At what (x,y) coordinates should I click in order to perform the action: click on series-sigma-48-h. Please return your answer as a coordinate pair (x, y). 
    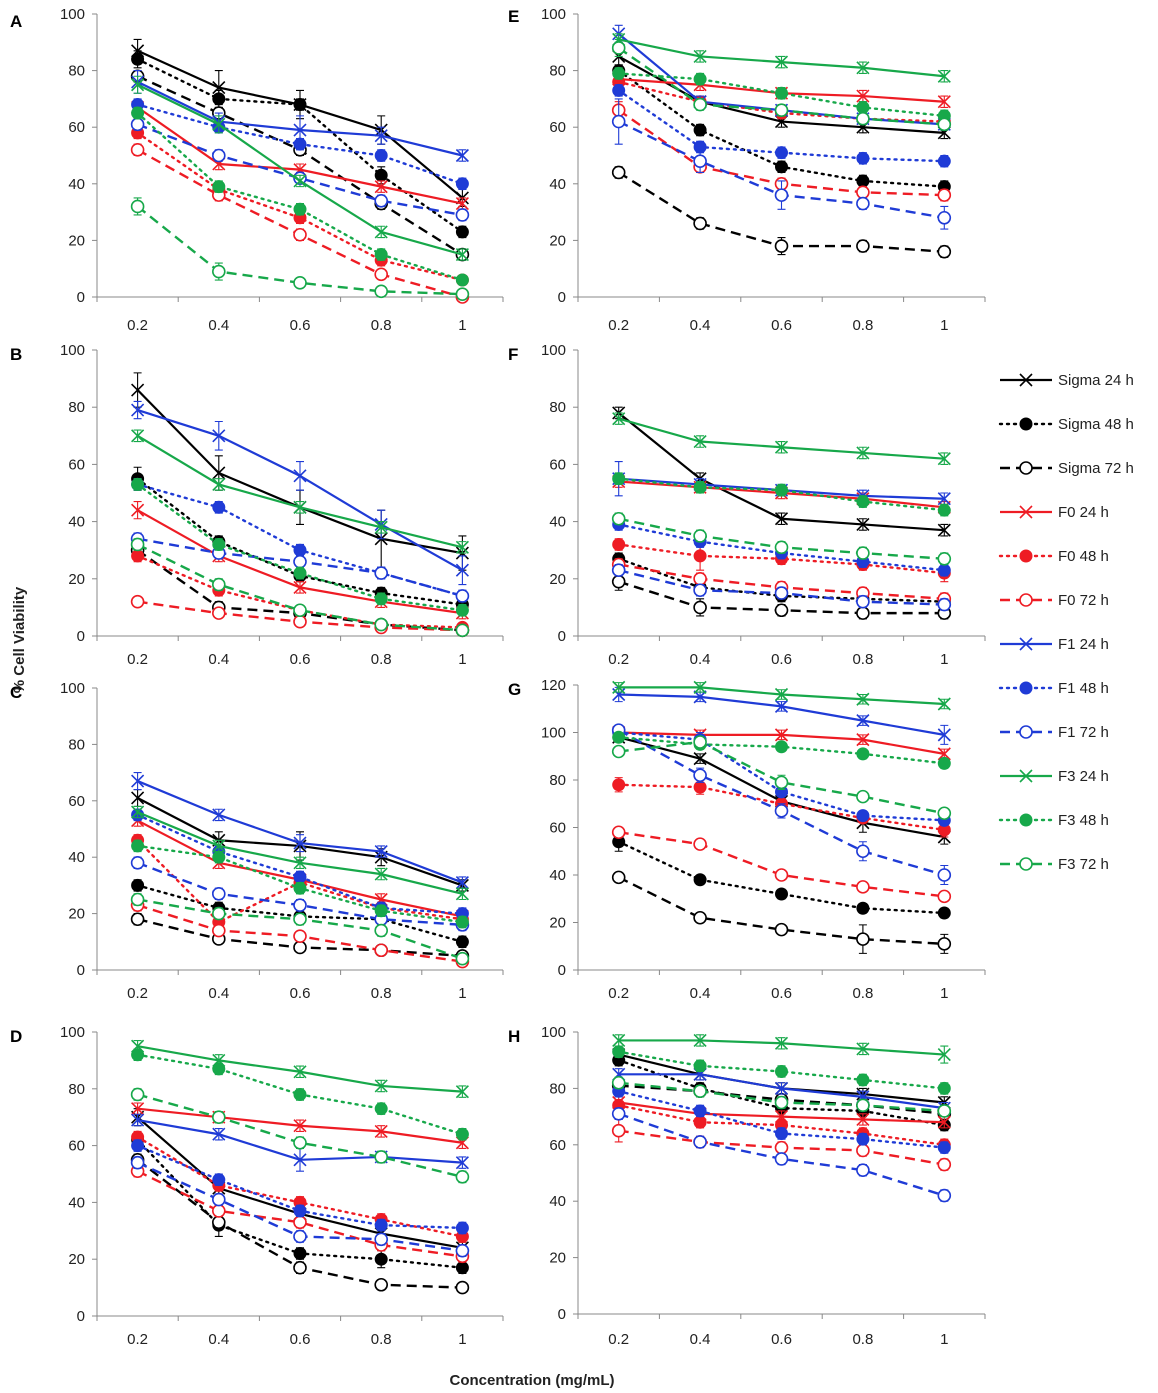
    Looking at the image, I should click on (781, 875).